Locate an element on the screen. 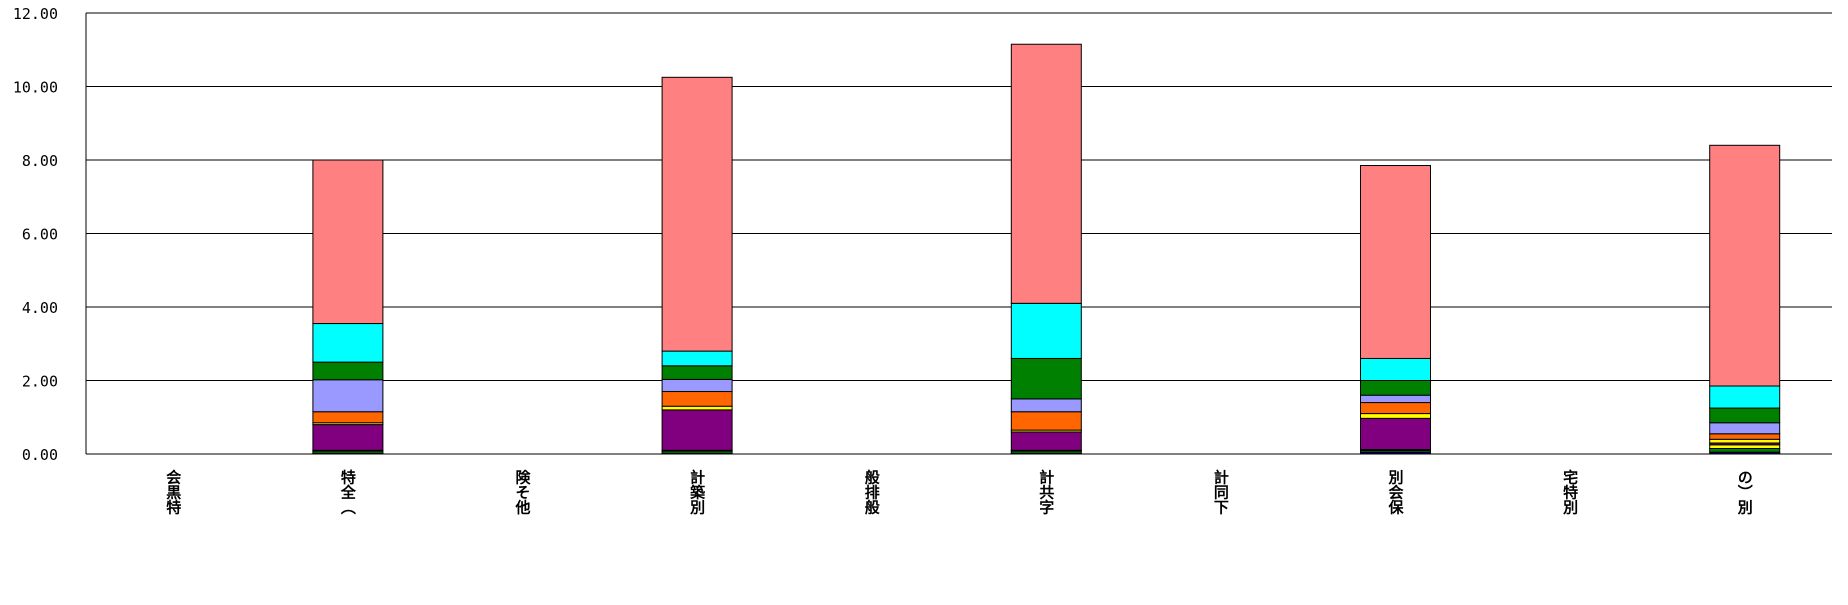 Image resolution: width=1848 pixels, height=605 pixels. x-axis-category-labels: 会黒特 特全（ 険そ他 計築別 般排般 計共字 計同下 別会保 宅特別 の）別 is located at coordinates (958, 492).